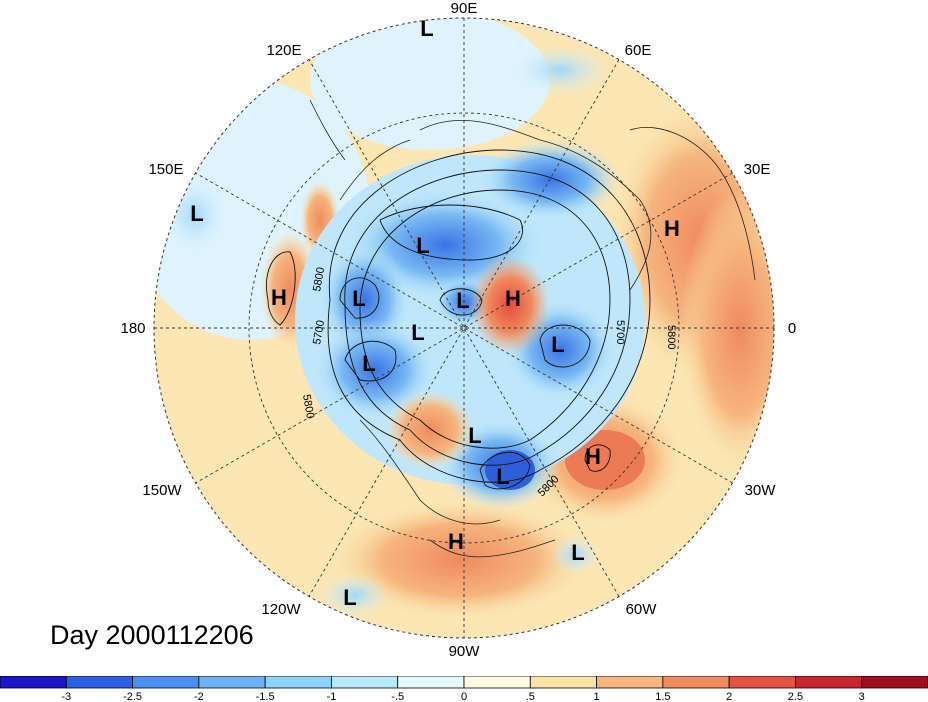  Describe the element at coordinates (199, 696) in the screenshot. I see `colorbar-tick-label: -2` at that location.